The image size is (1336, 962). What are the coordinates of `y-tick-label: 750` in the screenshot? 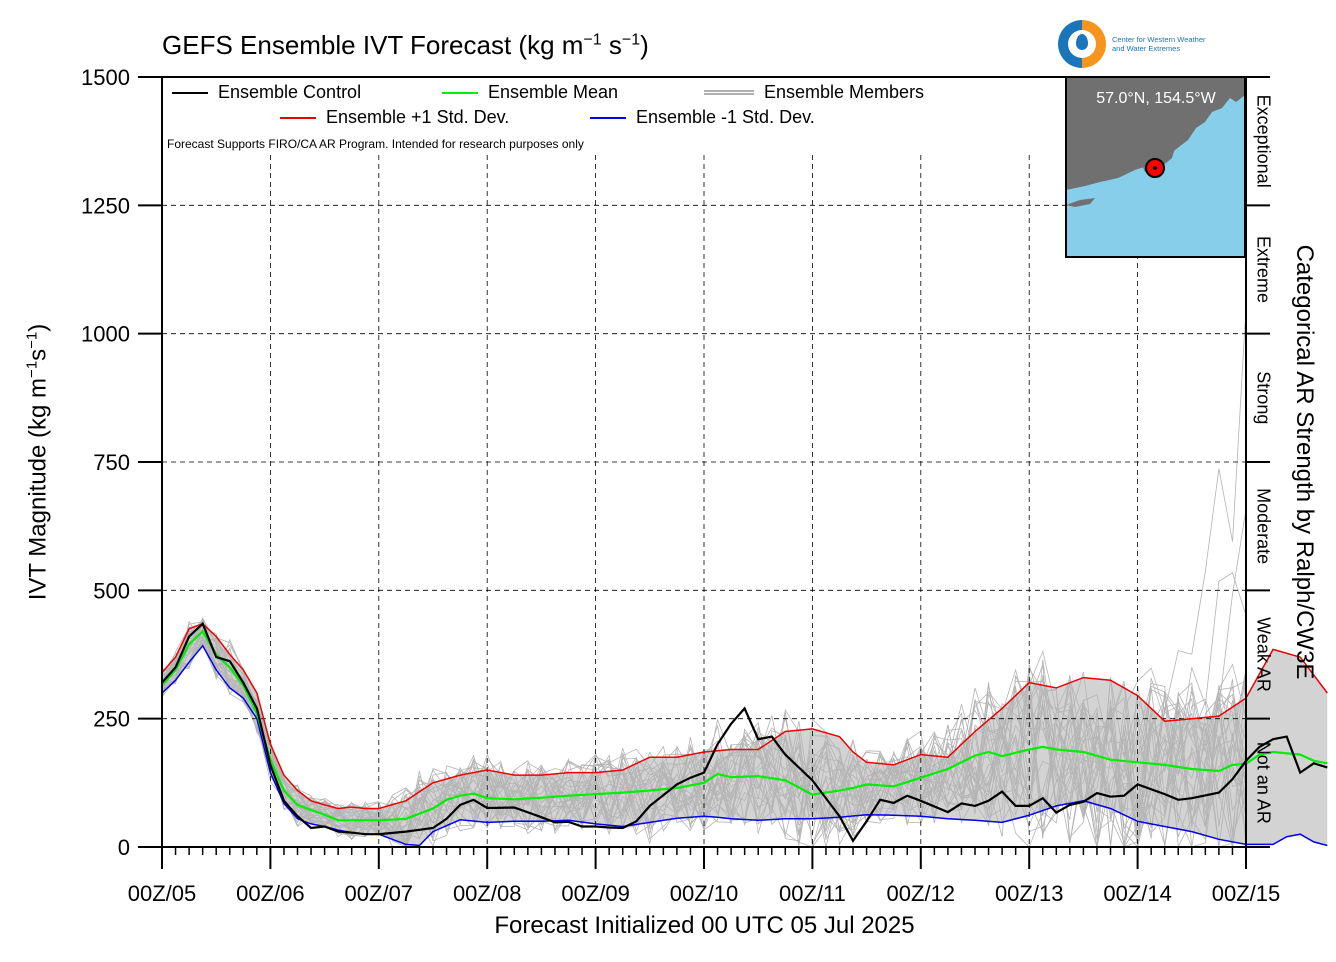 It's located at (111, 462).